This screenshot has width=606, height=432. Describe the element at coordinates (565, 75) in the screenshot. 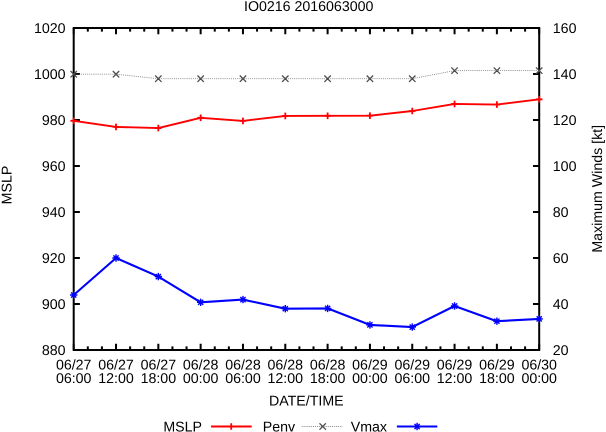

I see `svg-text: 140` at that location.